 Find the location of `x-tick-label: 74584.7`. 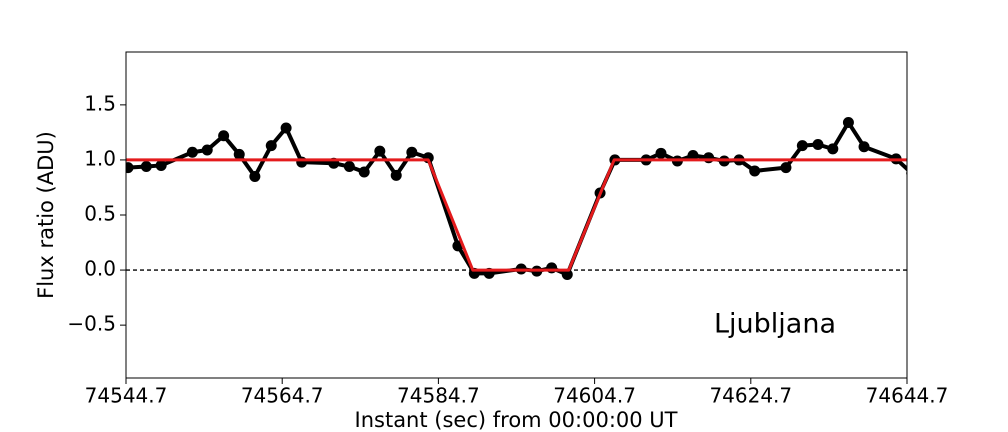

x-tick-label: 74584.7 is located at coordinates (438, 396).